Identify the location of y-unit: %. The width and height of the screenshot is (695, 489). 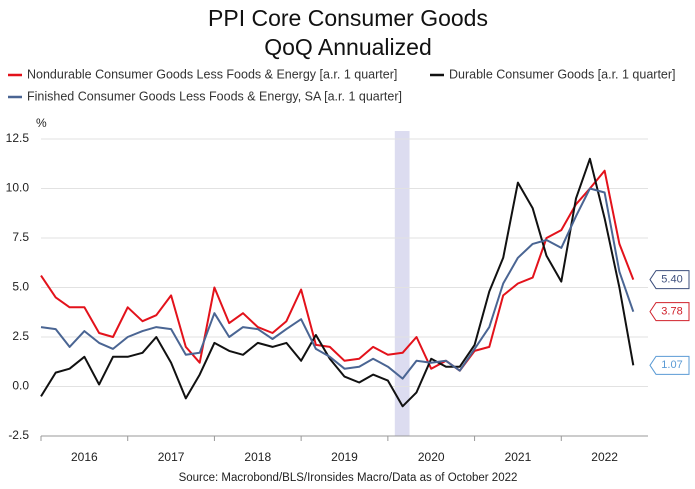
(41, 123).